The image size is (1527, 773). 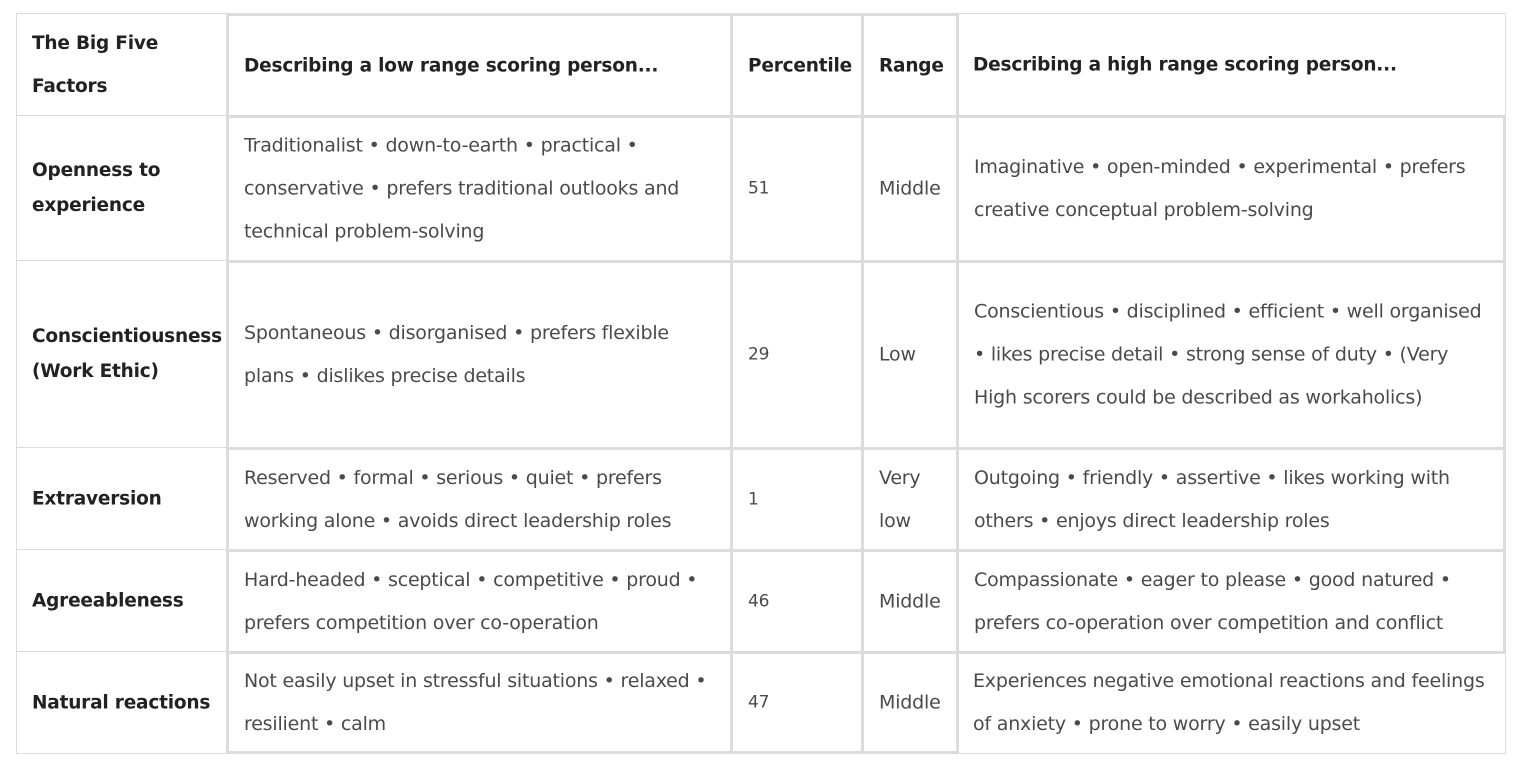 What do you see at coordinates (797, 355) in the screenshot?
I see `row-conscientiousness-percentile-cell: 29` at bounding box center [797, 355].